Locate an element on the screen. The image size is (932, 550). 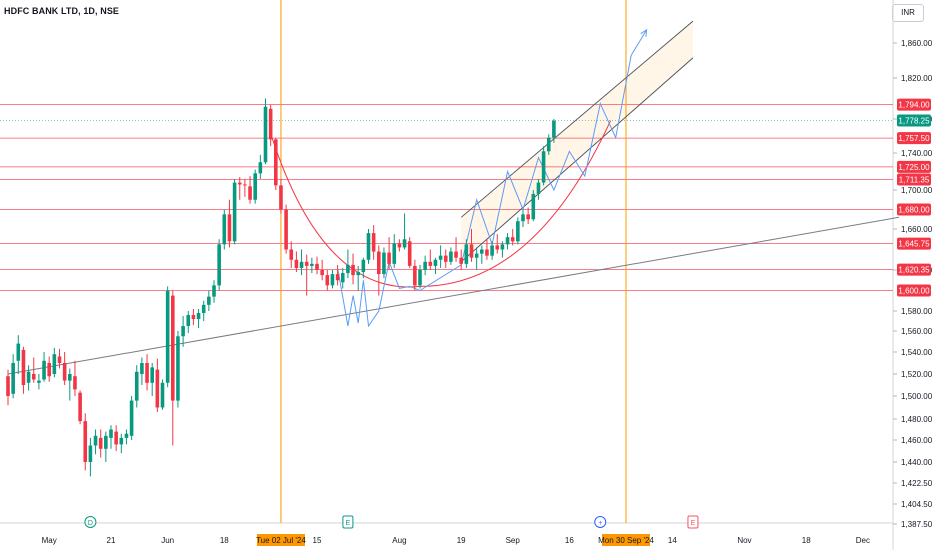
y-tick-label: 1,580.00 is located at coordinates (916, 311).